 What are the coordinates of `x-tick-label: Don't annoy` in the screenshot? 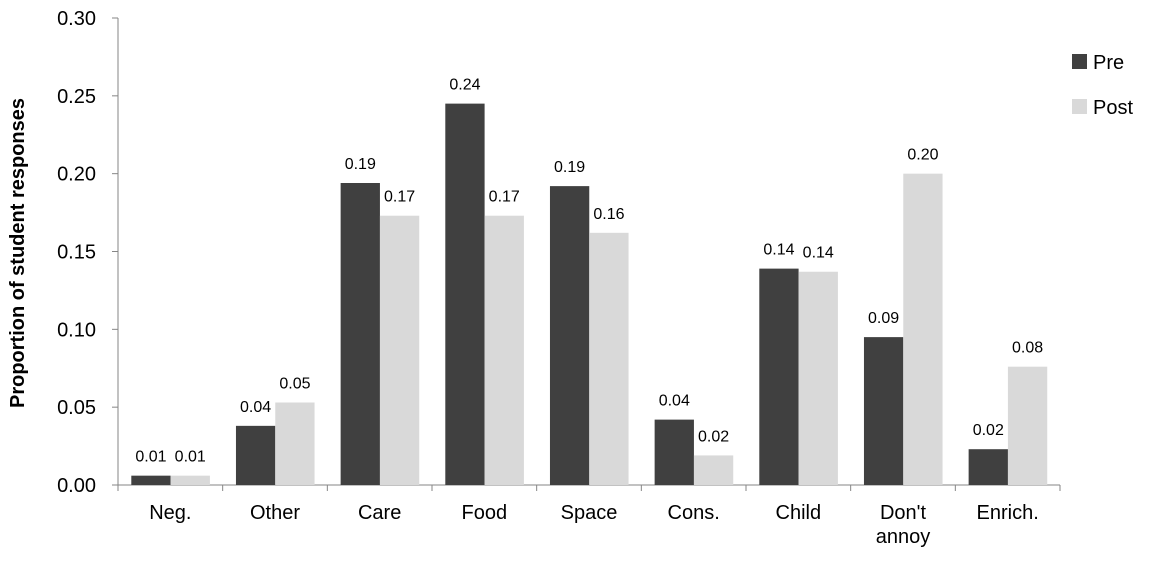 It's located at (903, 525).